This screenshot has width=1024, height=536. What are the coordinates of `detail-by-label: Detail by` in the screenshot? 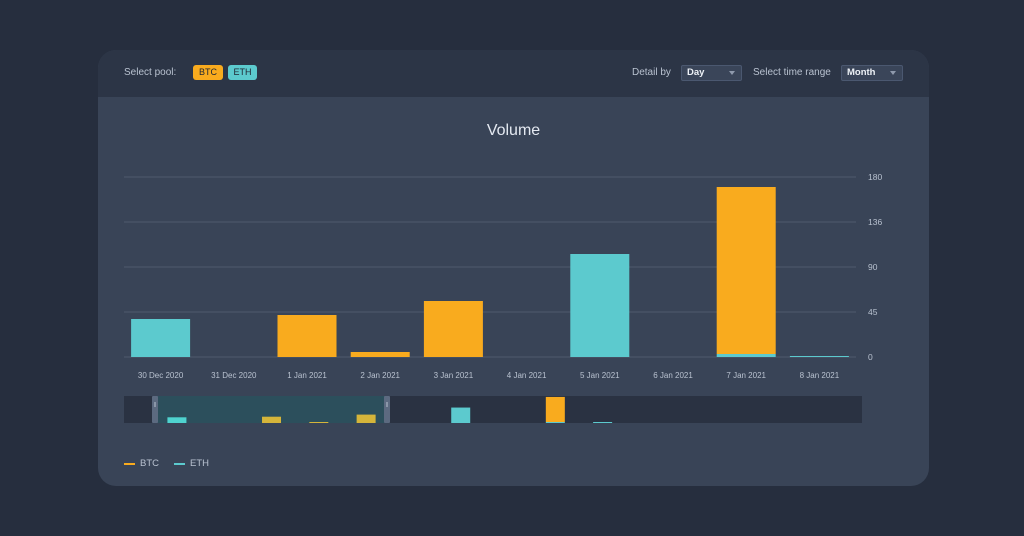 It's located at (651, 72).